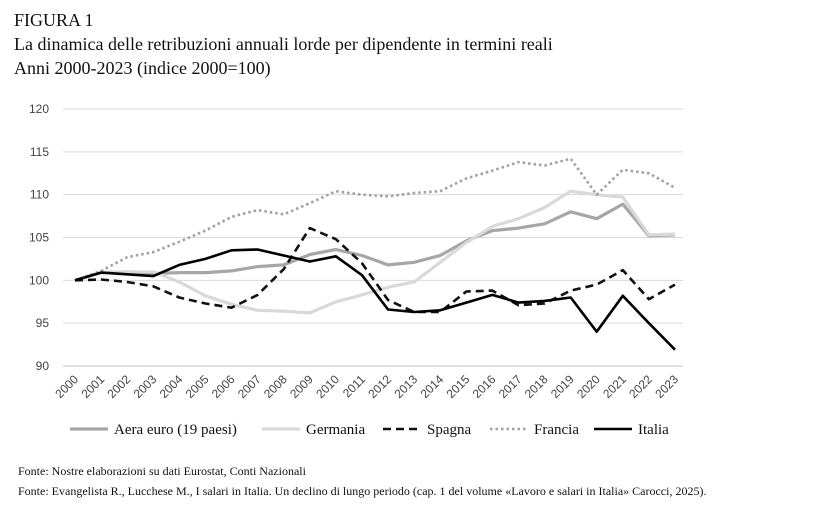  Describe the element at coordinates (301, 386) in the screenshot. I see `x-tick-label: 2009` at that location.